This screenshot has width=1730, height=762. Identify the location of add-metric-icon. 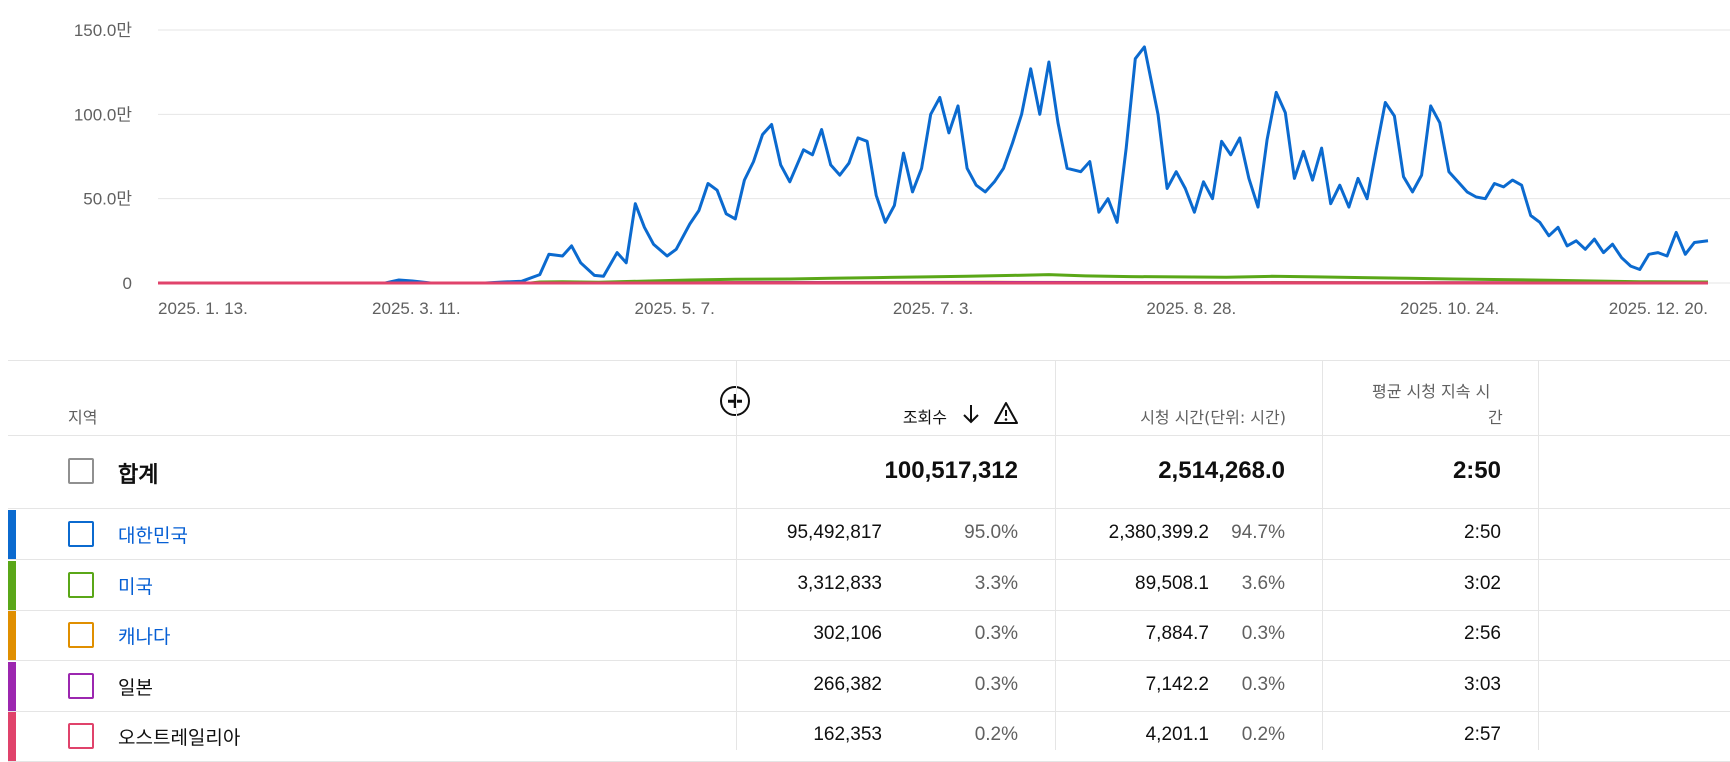
(735, 401).